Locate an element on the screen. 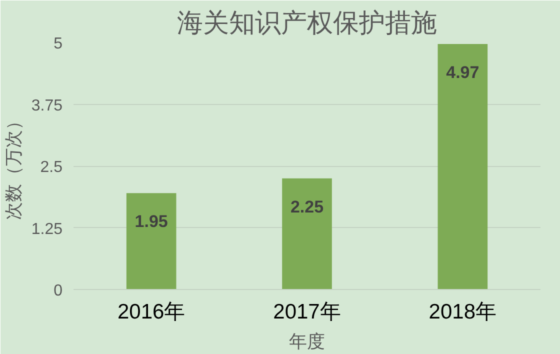  x-axis-title: 年度 is located at coordinates (307, 342).